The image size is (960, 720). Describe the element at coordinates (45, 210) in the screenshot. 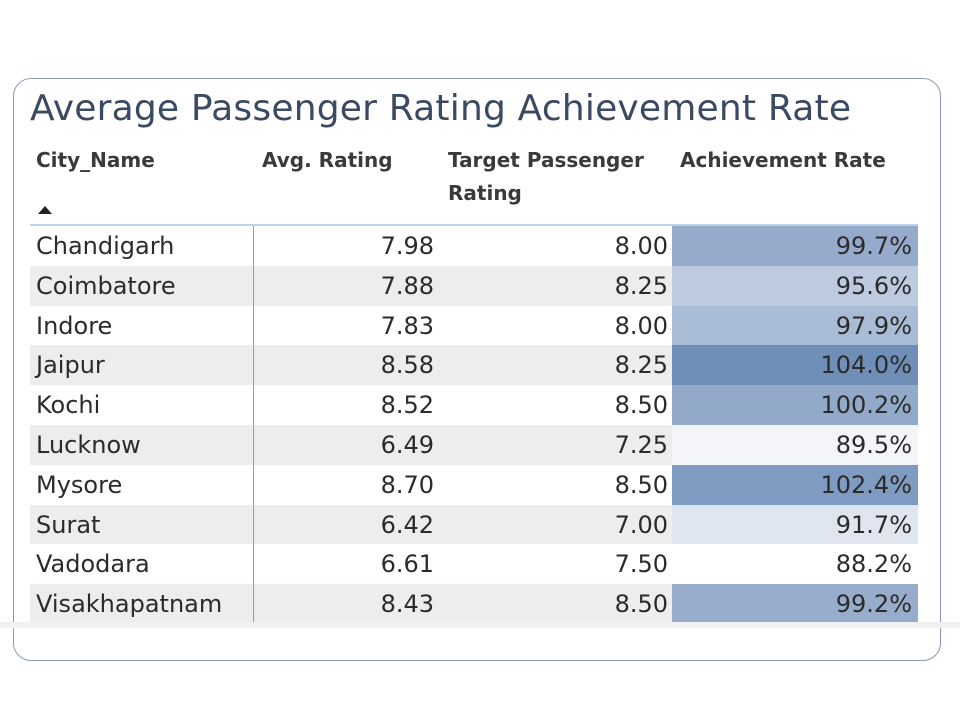

I see `sort-ascending-icon` at that location.